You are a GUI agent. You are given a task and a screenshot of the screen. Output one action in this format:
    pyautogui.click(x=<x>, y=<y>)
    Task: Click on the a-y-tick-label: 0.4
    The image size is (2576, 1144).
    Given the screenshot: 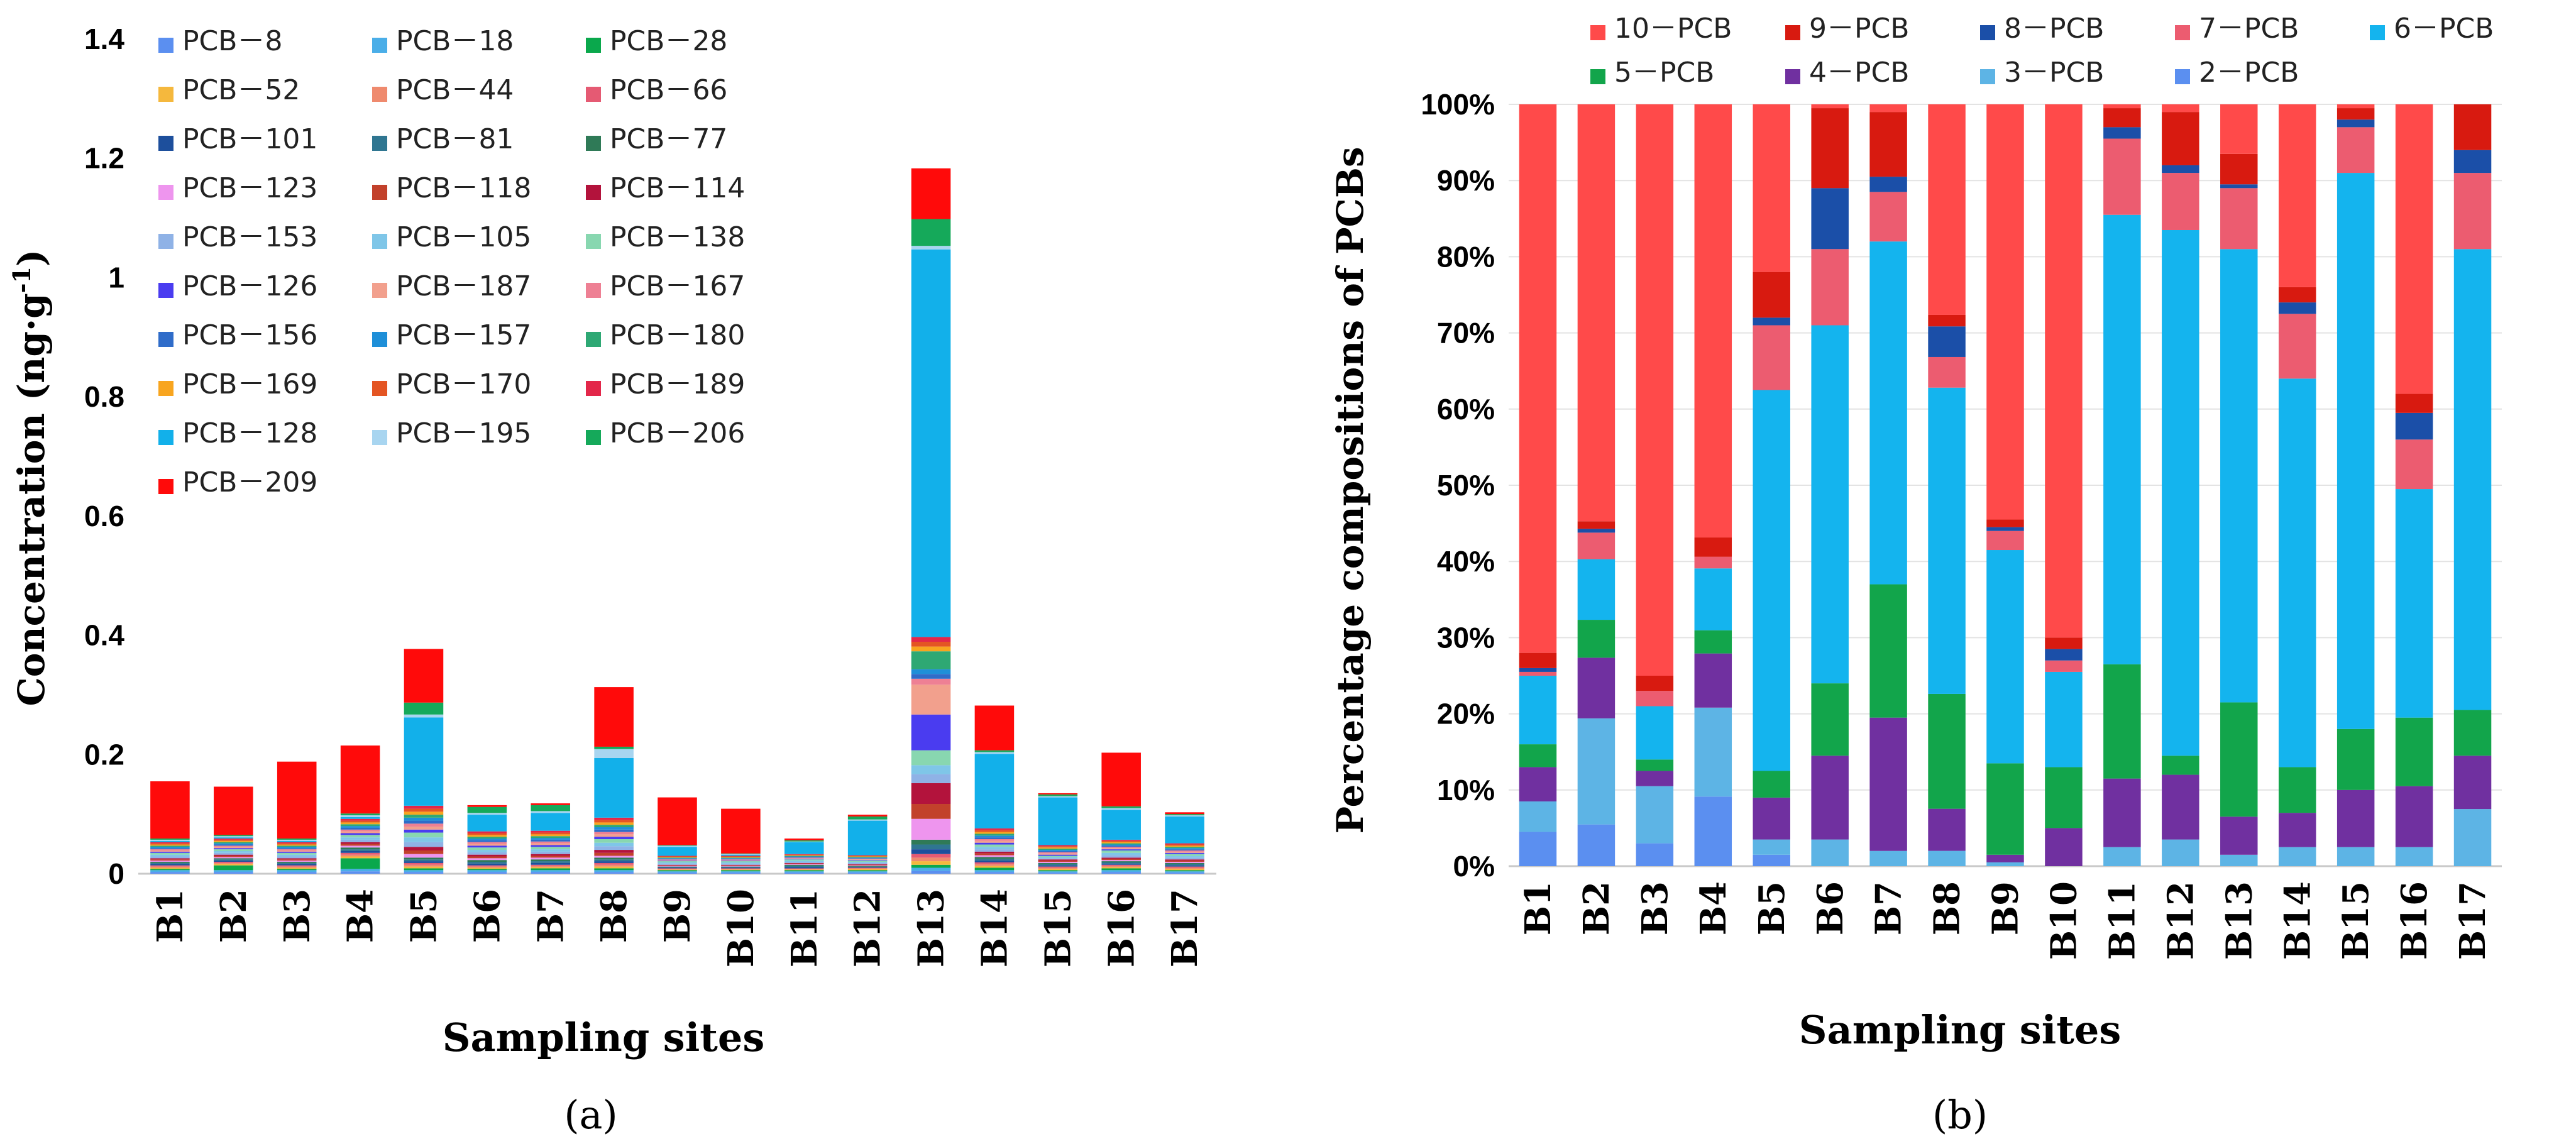 What is the action you would take?
    pyautogui.click(x=104, y=635)
    